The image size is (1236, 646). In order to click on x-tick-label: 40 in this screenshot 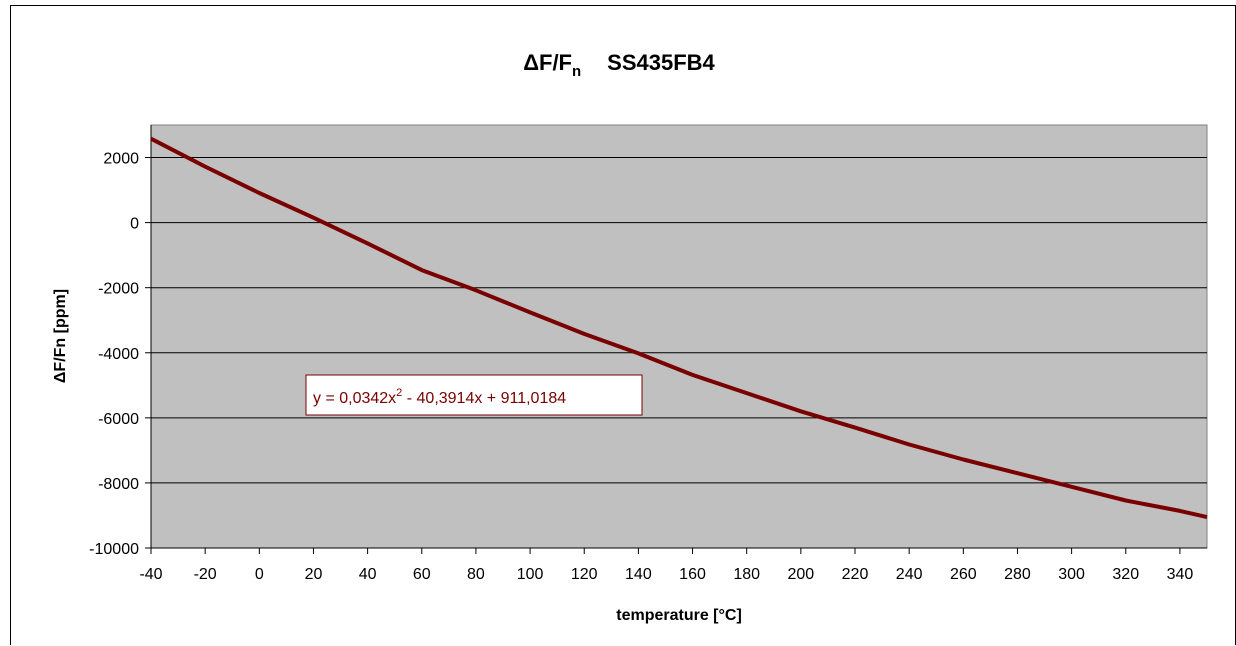, I will do `click(368, 574)`.